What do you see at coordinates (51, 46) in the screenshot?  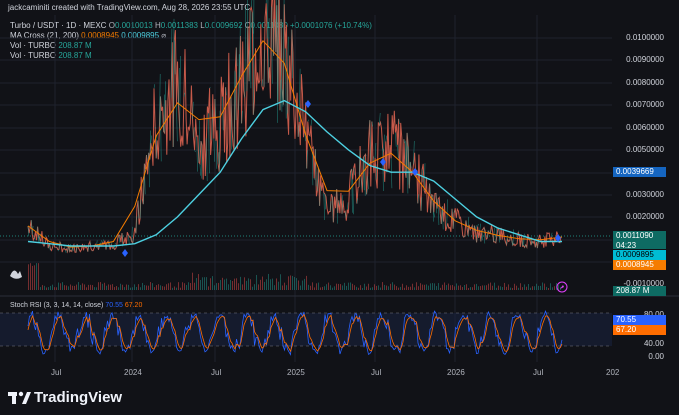 I see `vol-legend-1: Vol · TURBO 208.87 M` at bounding box center [51, 46].